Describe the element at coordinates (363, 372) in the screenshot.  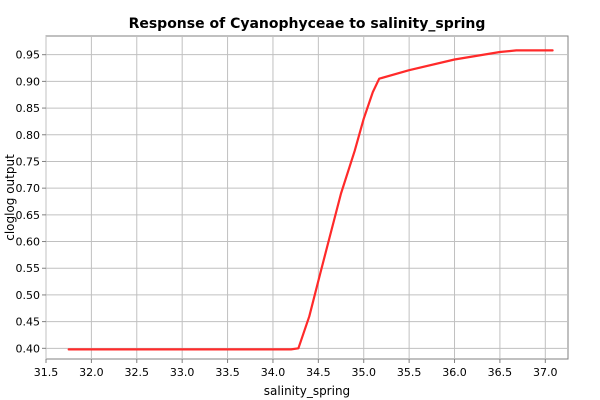
I see `x-tick-label: 35.0` at that location.